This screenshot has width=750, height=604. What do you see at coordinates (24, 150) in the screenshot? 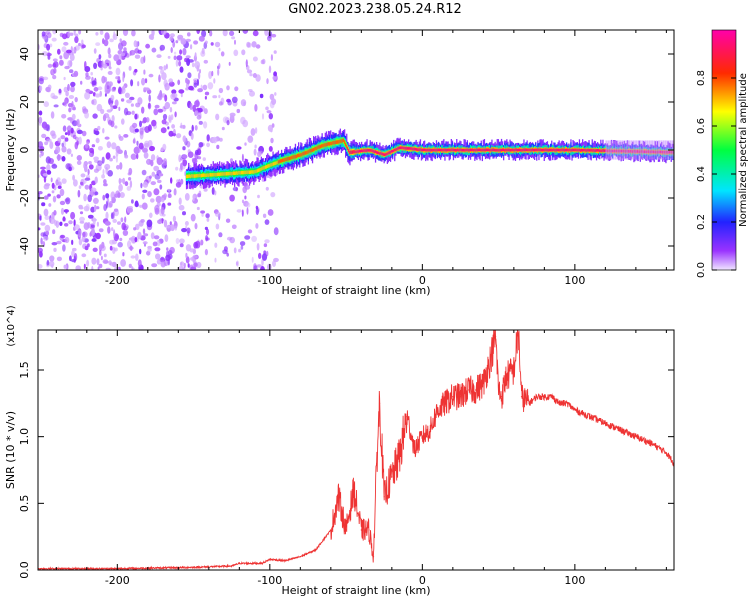
I see `top-ytick-label: 0` at bounding box center [24, 150].